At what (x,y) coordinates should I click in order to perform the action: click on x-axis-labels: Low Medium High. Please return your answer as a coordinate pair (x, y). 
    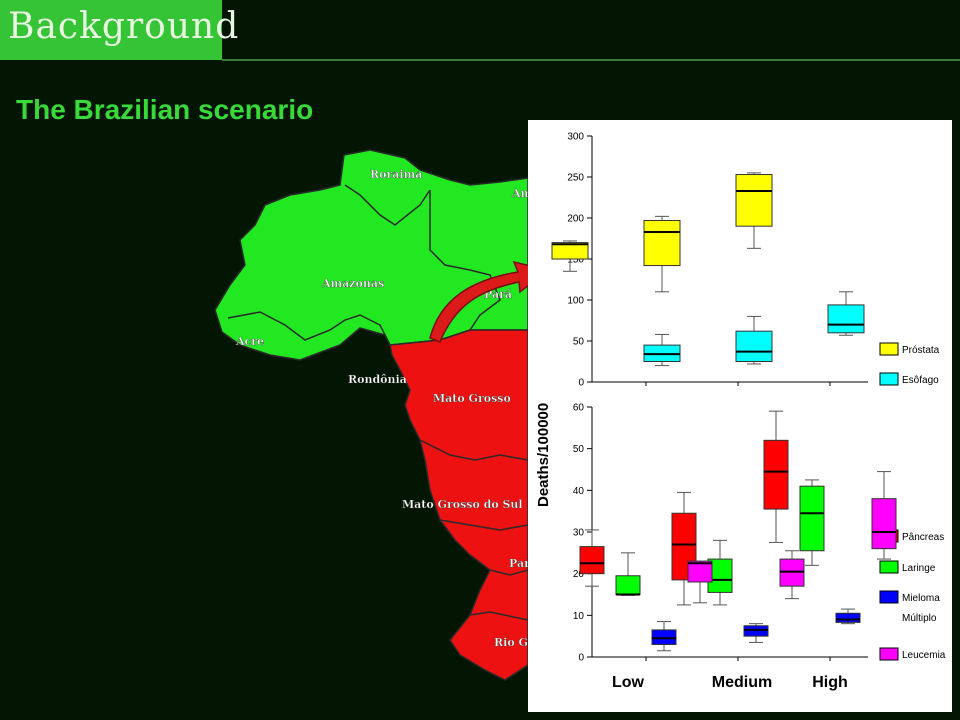
    Looking at the image, I should click on (730, 682).